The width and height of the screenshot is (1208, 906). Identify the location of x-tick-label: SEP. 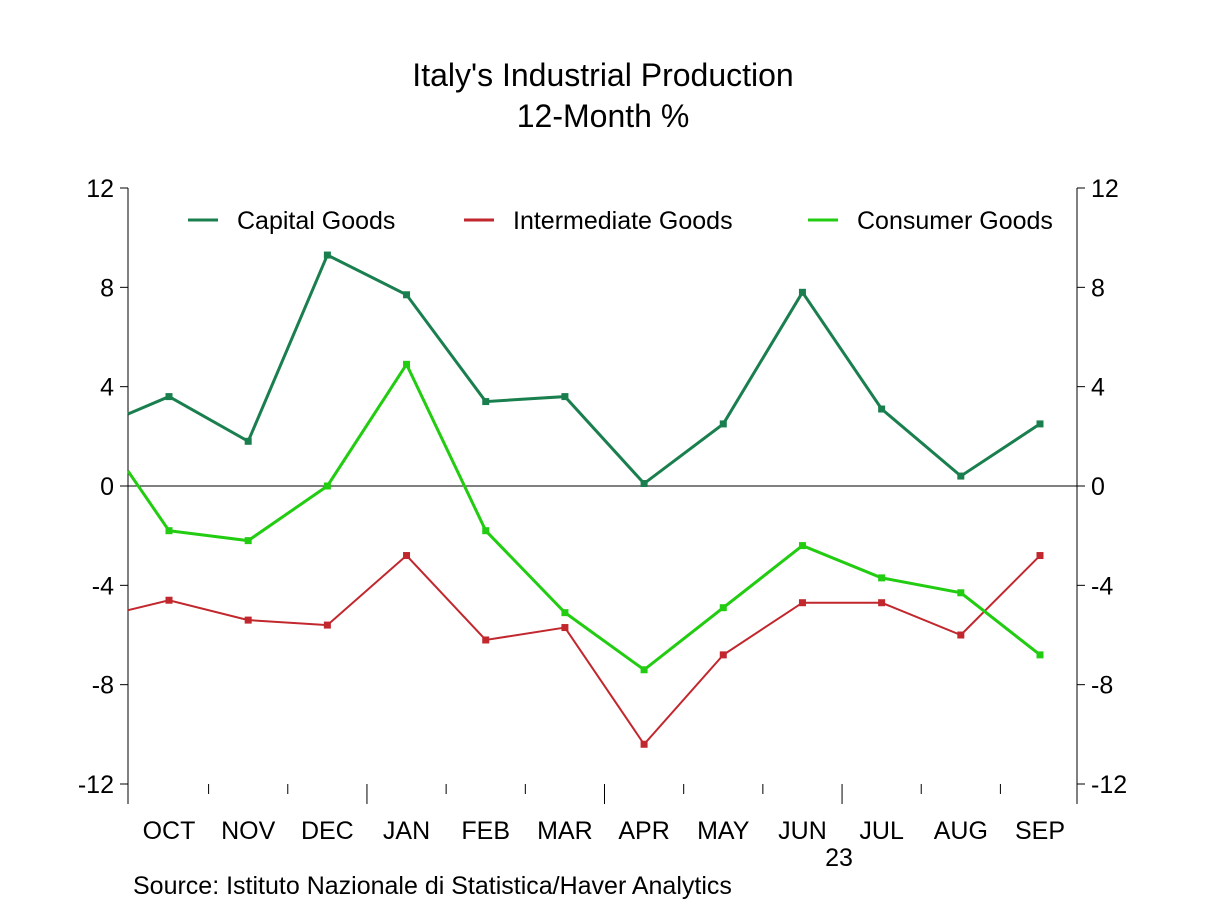
(1040, 831).